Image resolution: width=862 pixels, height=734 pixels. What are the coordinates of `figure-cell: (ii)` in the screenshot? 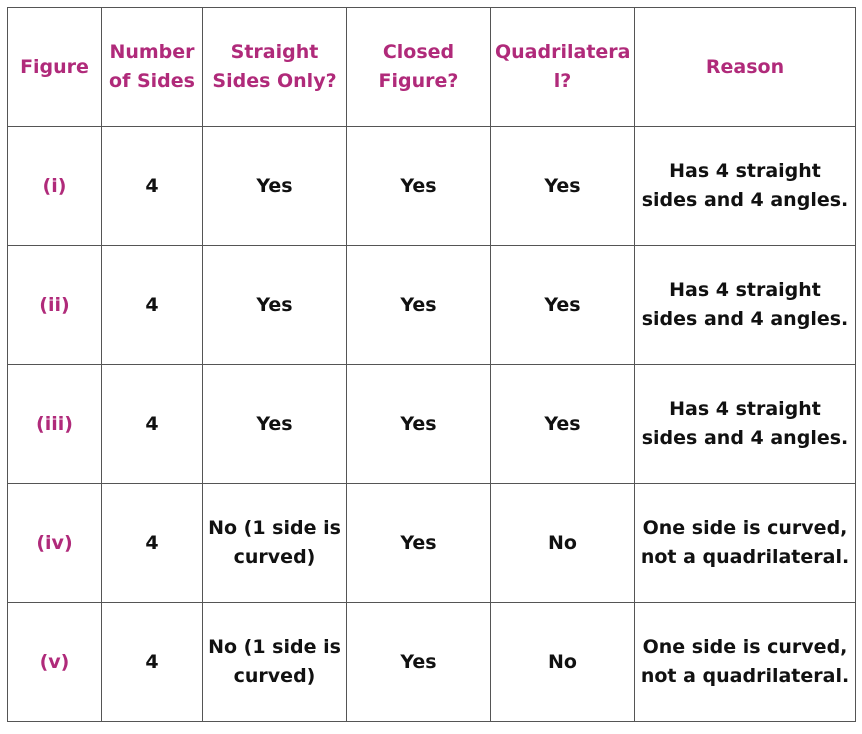 It's located at (54, 305).